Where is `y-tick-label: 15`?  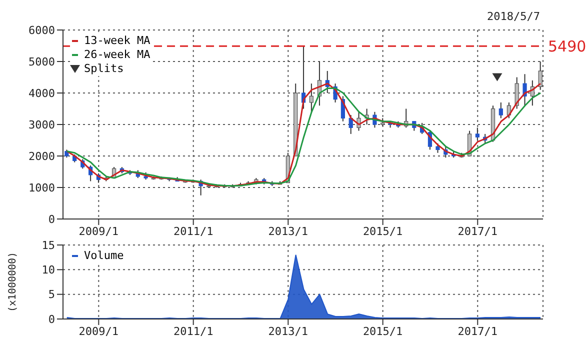 y-tick-label: 15 is located at coordinates (48, 245).